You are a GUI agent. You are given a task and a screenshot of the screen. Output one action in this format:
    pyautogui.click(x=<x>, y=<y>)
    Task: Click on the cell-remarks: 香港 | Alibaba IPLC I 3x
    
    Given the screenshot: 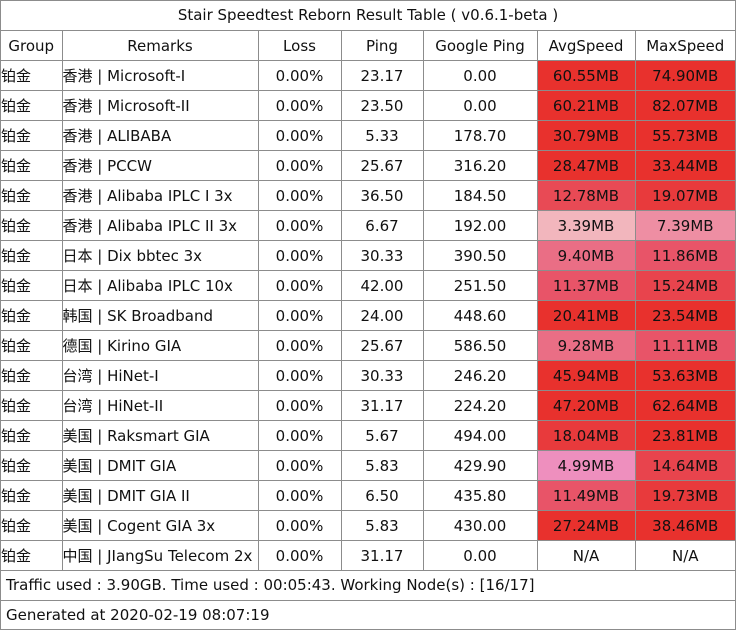 What is the action you would take?
    pyautogui.click(x=160, y=195)
    